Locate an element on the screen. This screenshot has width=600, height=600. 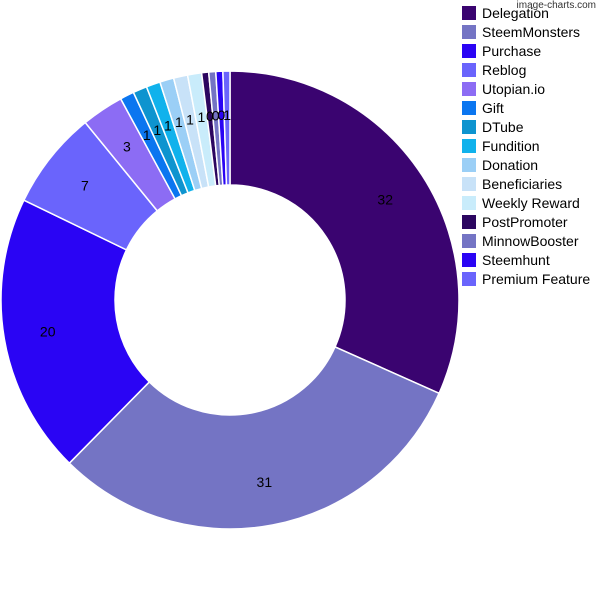
label-dtube: 1 is located at coordinates (157, 130).